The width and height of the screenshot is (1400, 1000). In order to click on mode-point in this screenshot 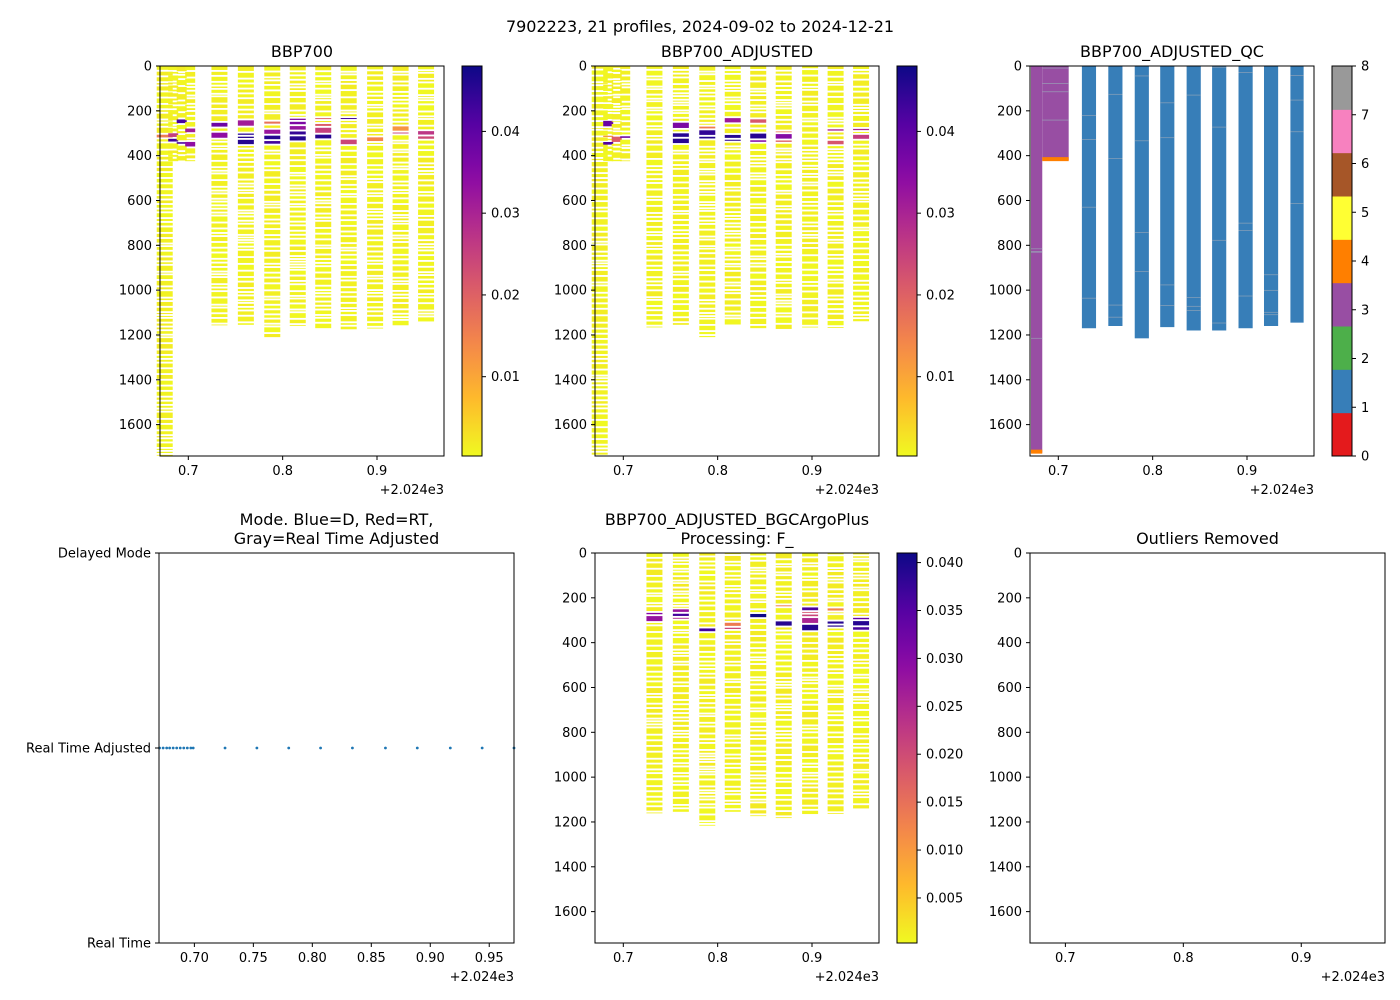, I will do `click(163, 748)`.